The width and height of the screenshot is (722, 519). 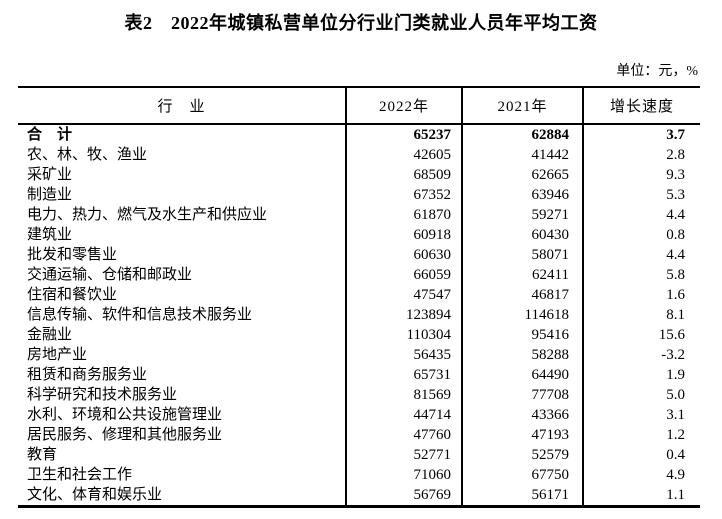 I want to click on growth-cell: 15.6, so click(x=641, y=335).